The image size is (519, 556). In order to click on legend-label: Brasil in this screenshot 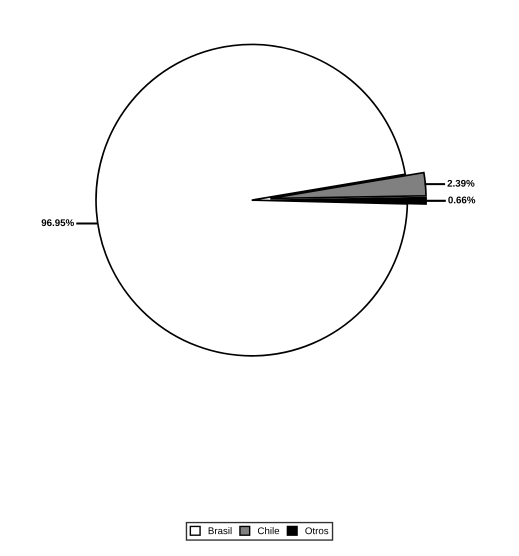, I will do `click(220, 530)`.